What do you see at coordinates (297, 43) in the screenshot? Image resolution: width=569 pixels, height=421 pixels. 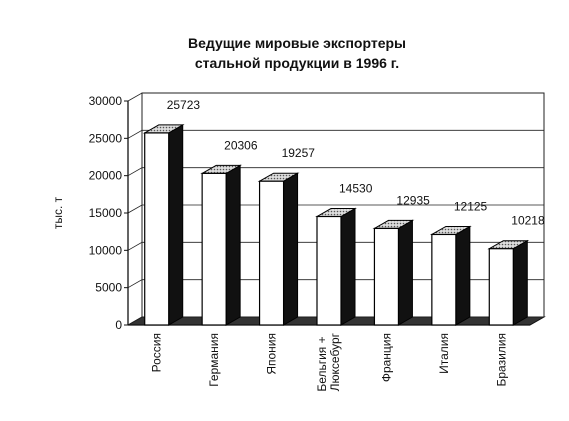 I see `chart-title: Ведущие мировые экспортеры` at bounding box center [297, 43].